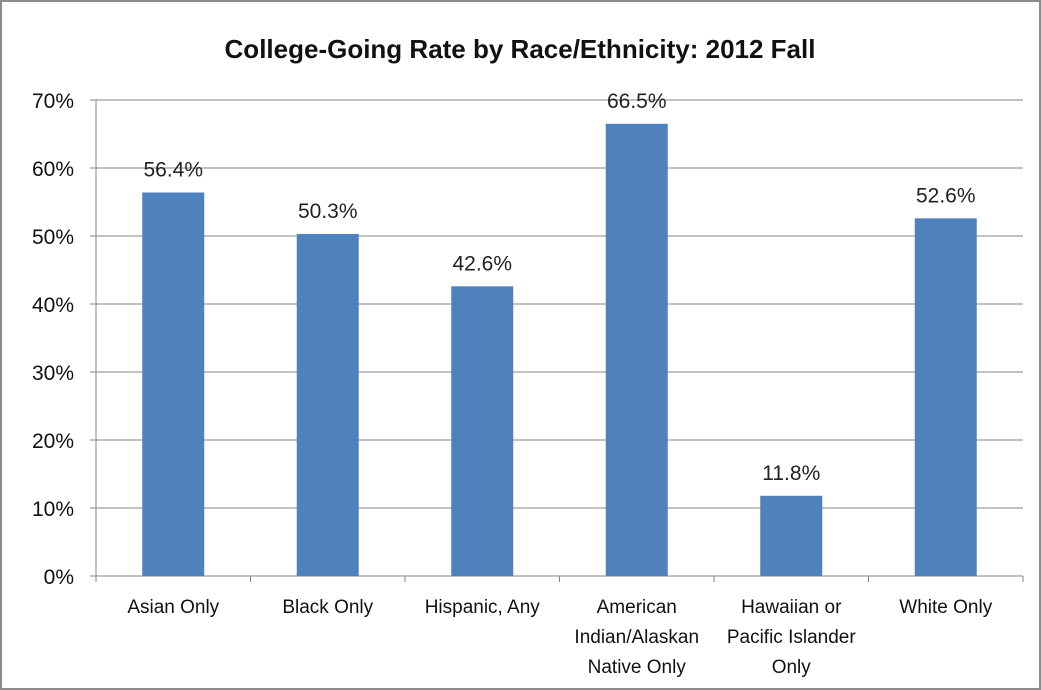 The width and height of the screenshot is (1041, 690). What do you see at coordinates (792, 637) in the screenshot?
I see `x-tick-label: Hawaiian or Pacific Islander Only` at bounding box center [792, 637].